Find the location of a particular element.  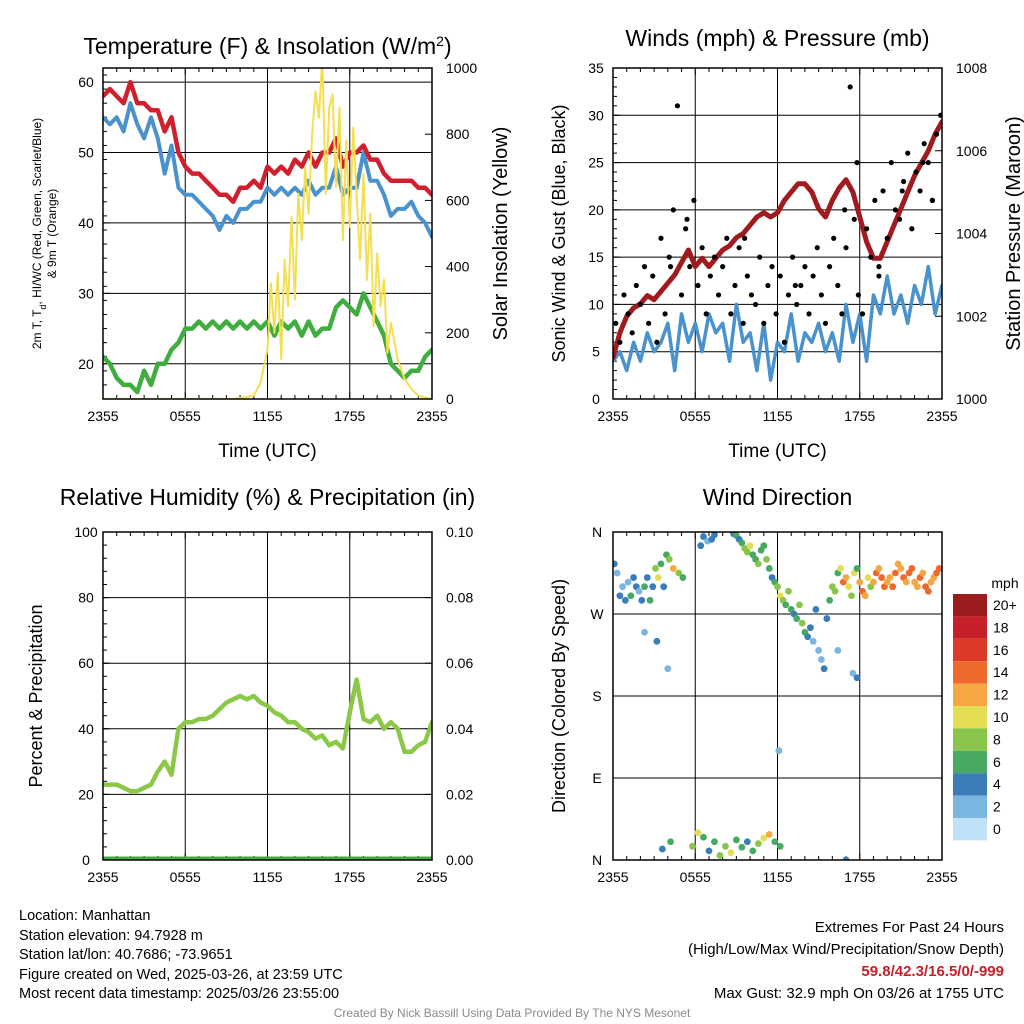

direction-ytick-label: N is located at coordinates (597, 532).